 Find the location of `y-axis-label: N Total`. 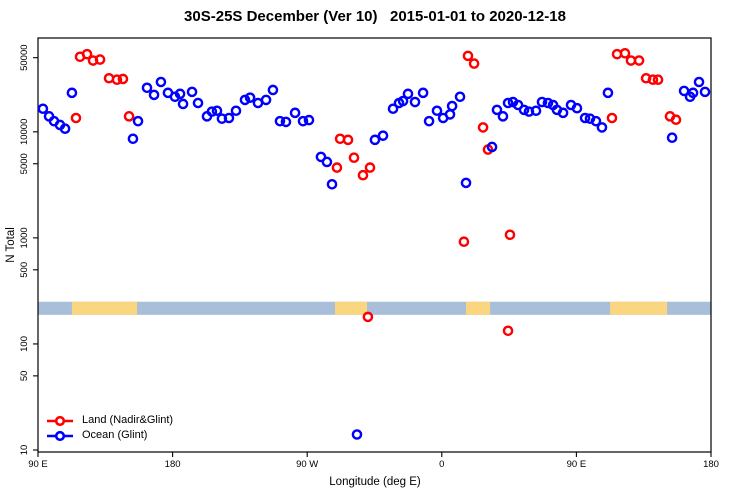

y-axis-label: N Total is located at coordinates (11, 245).